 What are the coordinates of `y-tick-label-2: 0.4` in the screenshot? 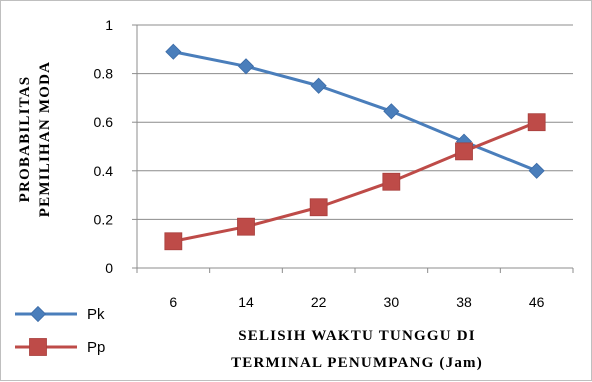 It's located at (104, 171).